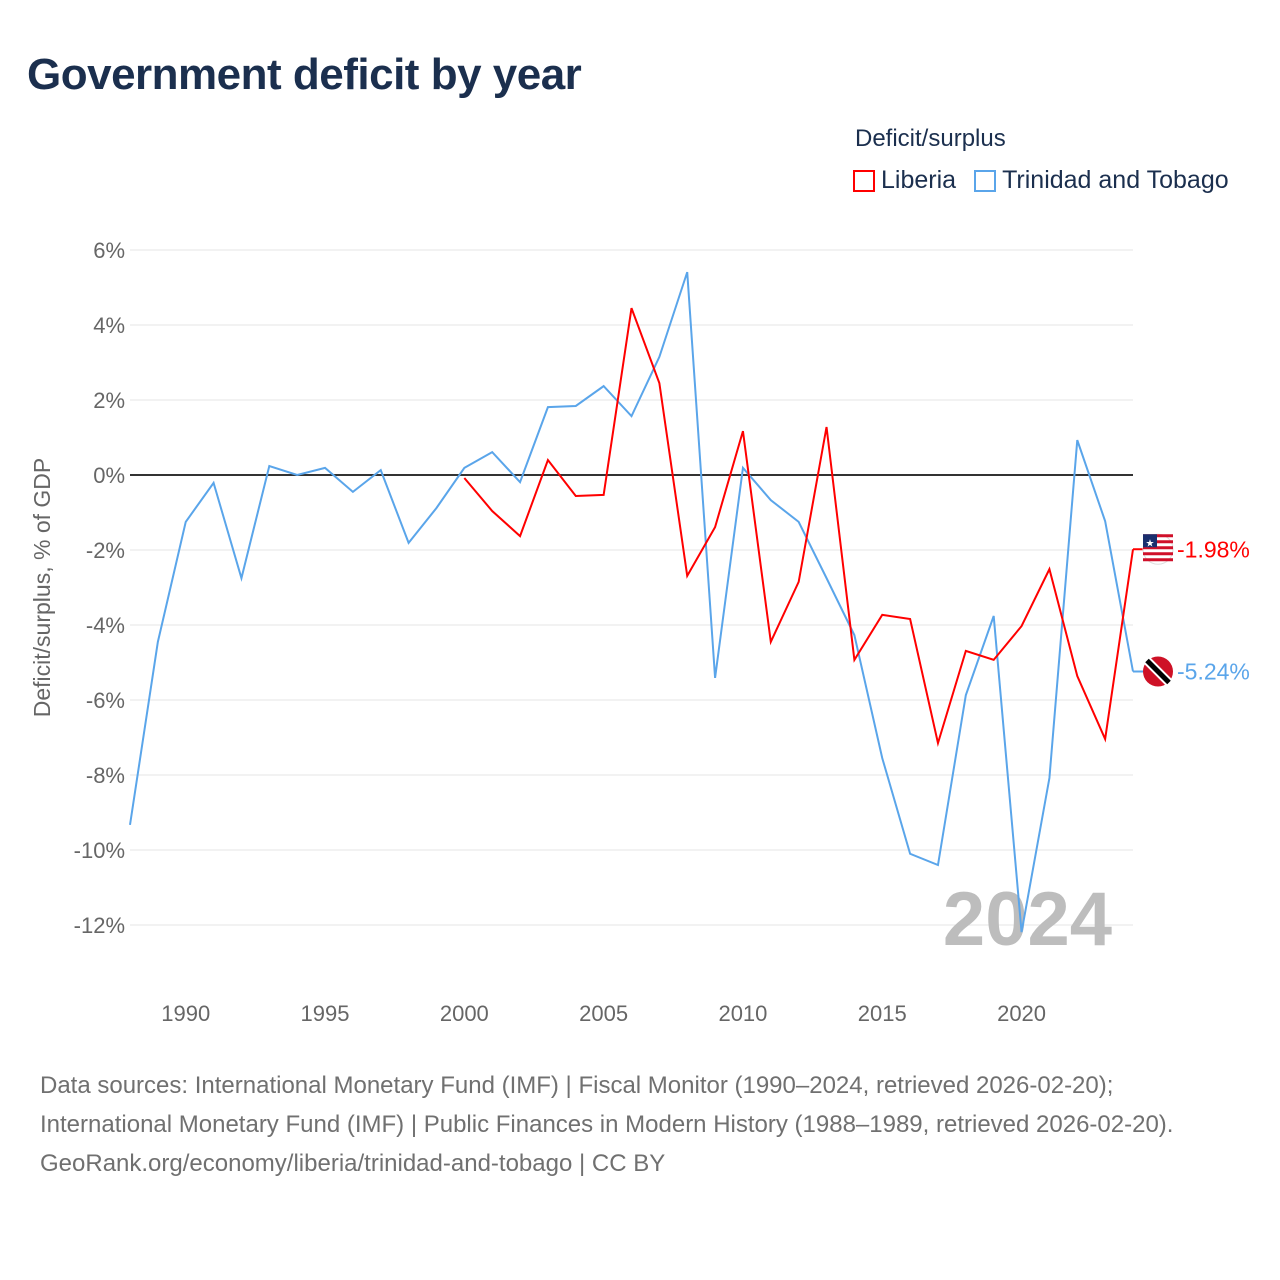 The width and height of the screenshot is (1280, 1280). Describe the element at coordinates (105, 775) in the screenshot. I see `y-tick-label: -8%` at that location.